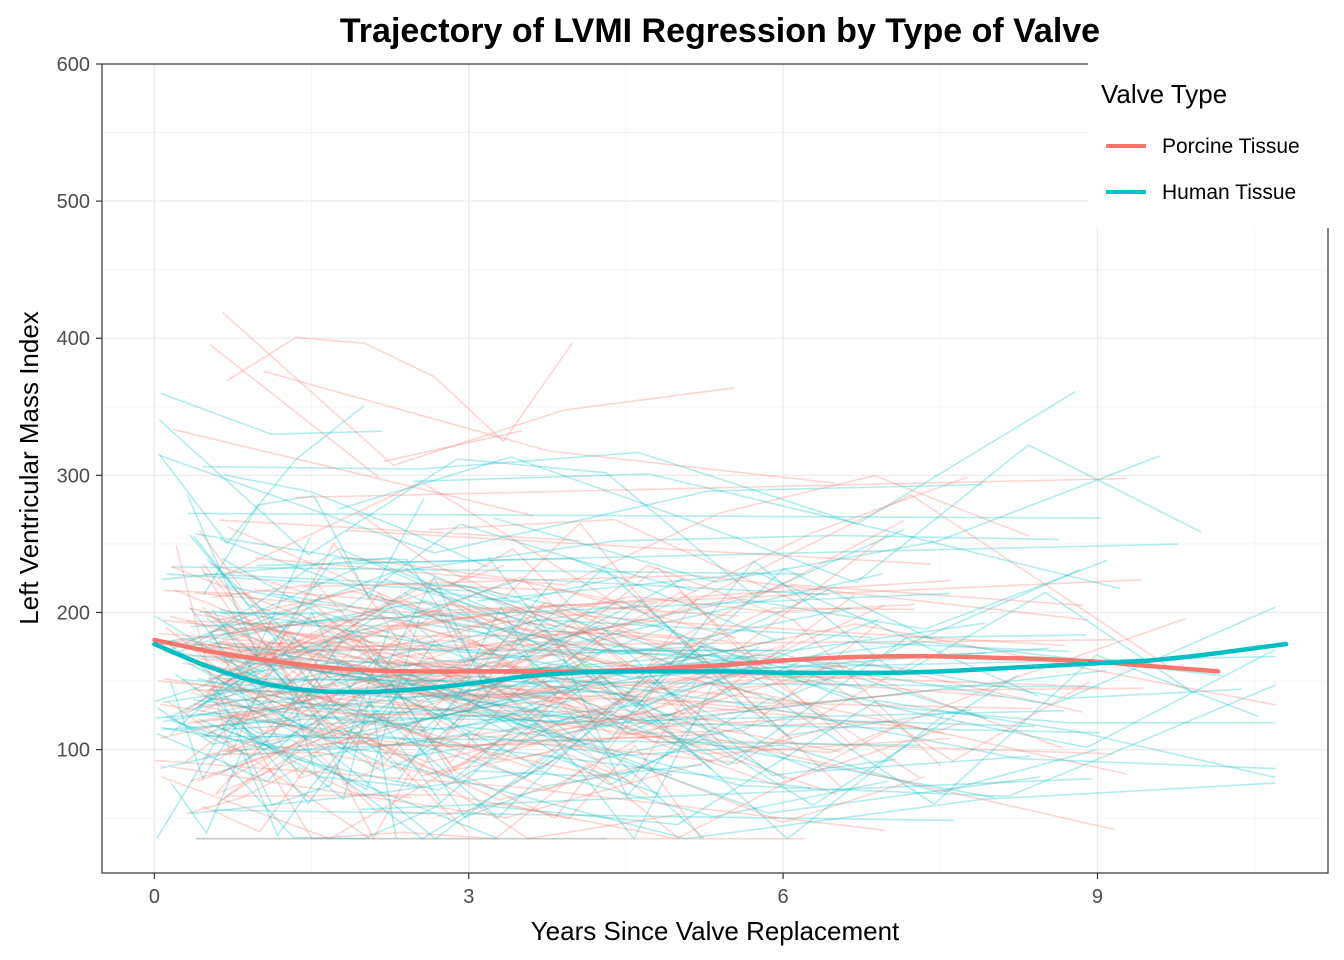 The width and height of the screenshot is (1344, 960). Describe the element at coordinates (73, 339) in the screenshot. I see `y-tick-label: 400` at that location.